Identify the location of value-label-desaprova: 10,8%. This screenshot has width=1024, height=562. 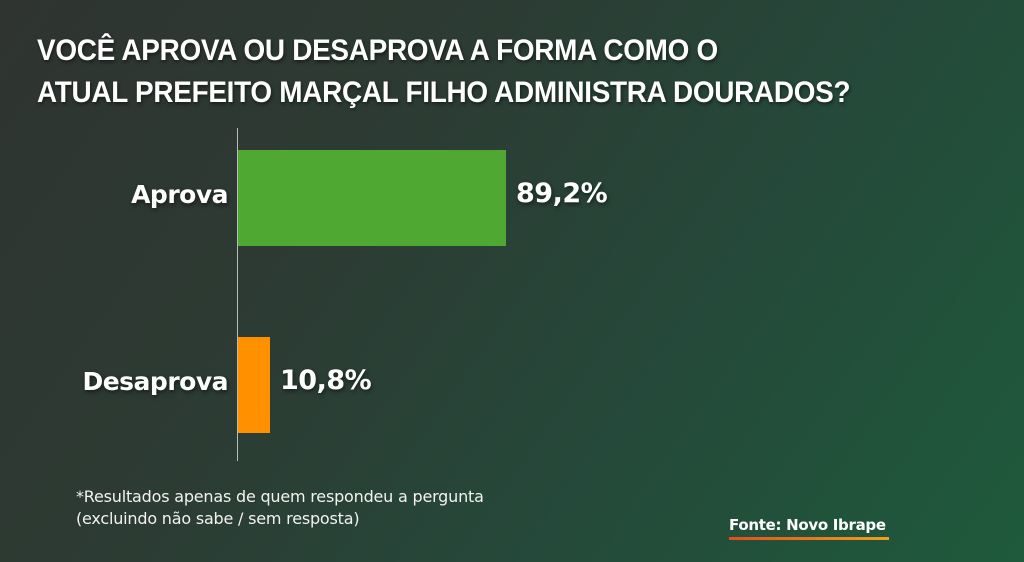
(326, 380).